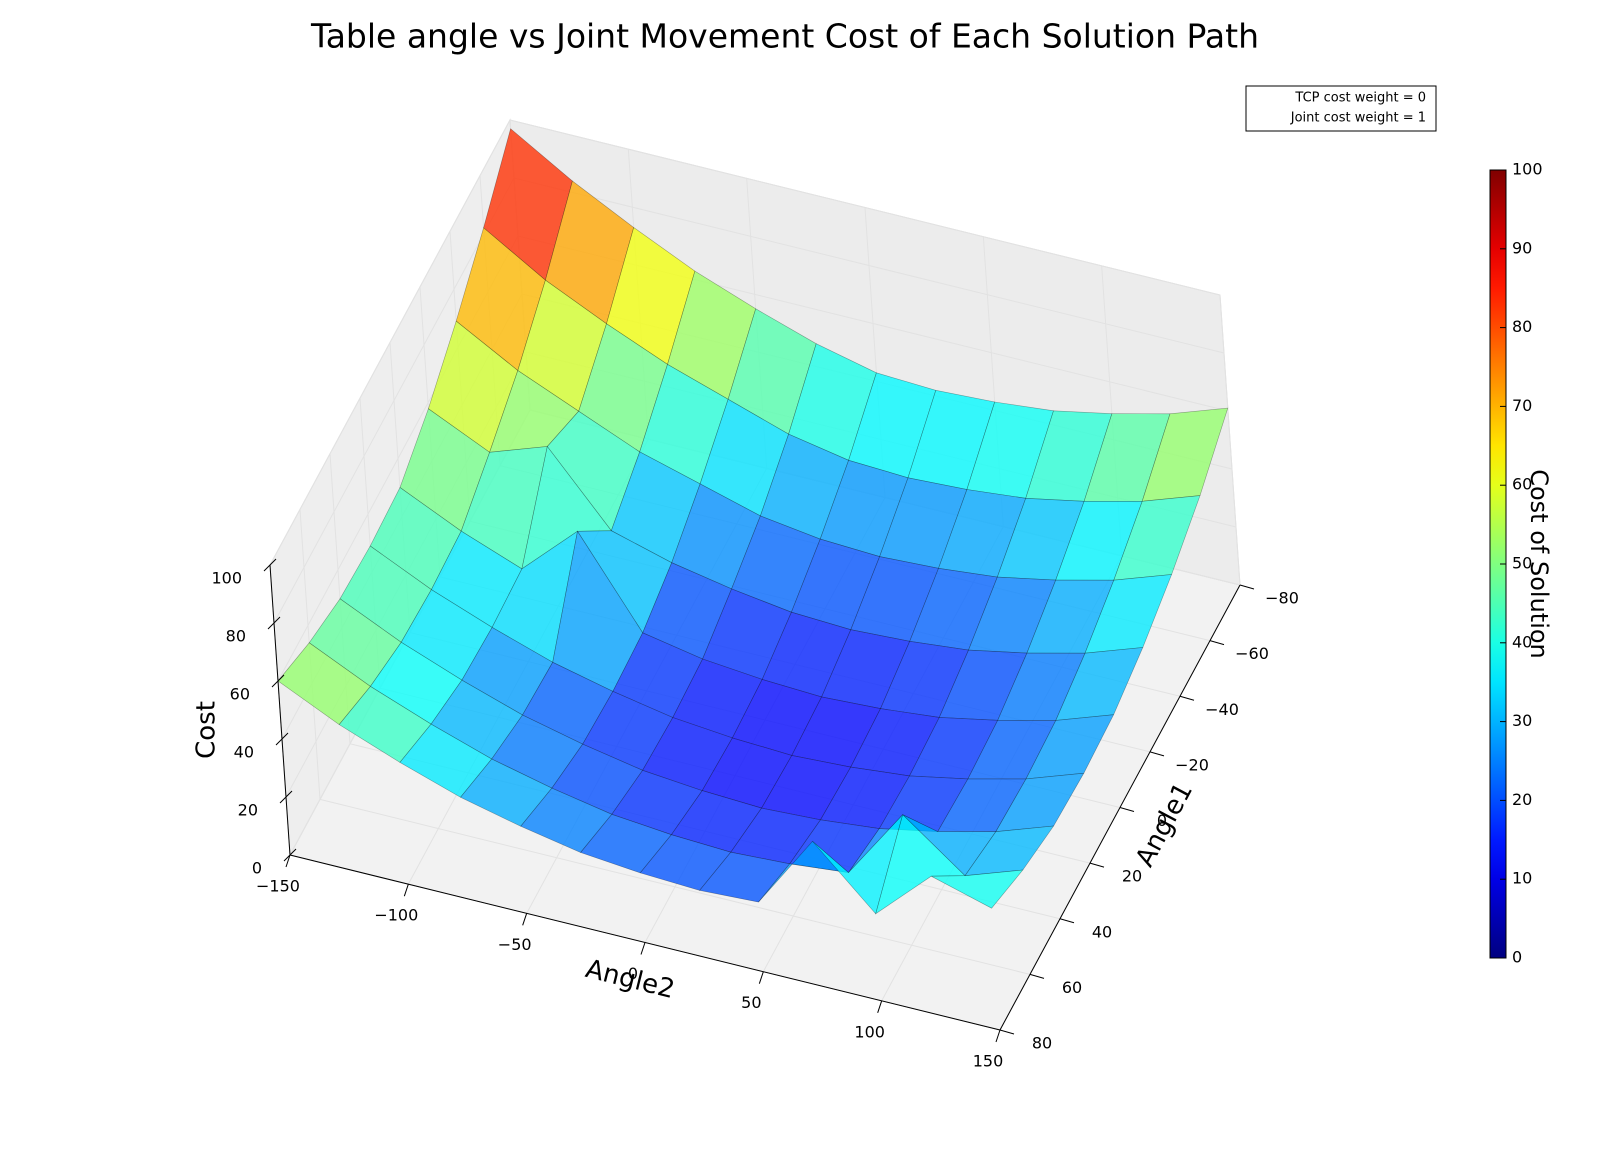  I want to click on legend: TCP cost weight = 0 Joint cost weight = 1, so click(1341, 108).